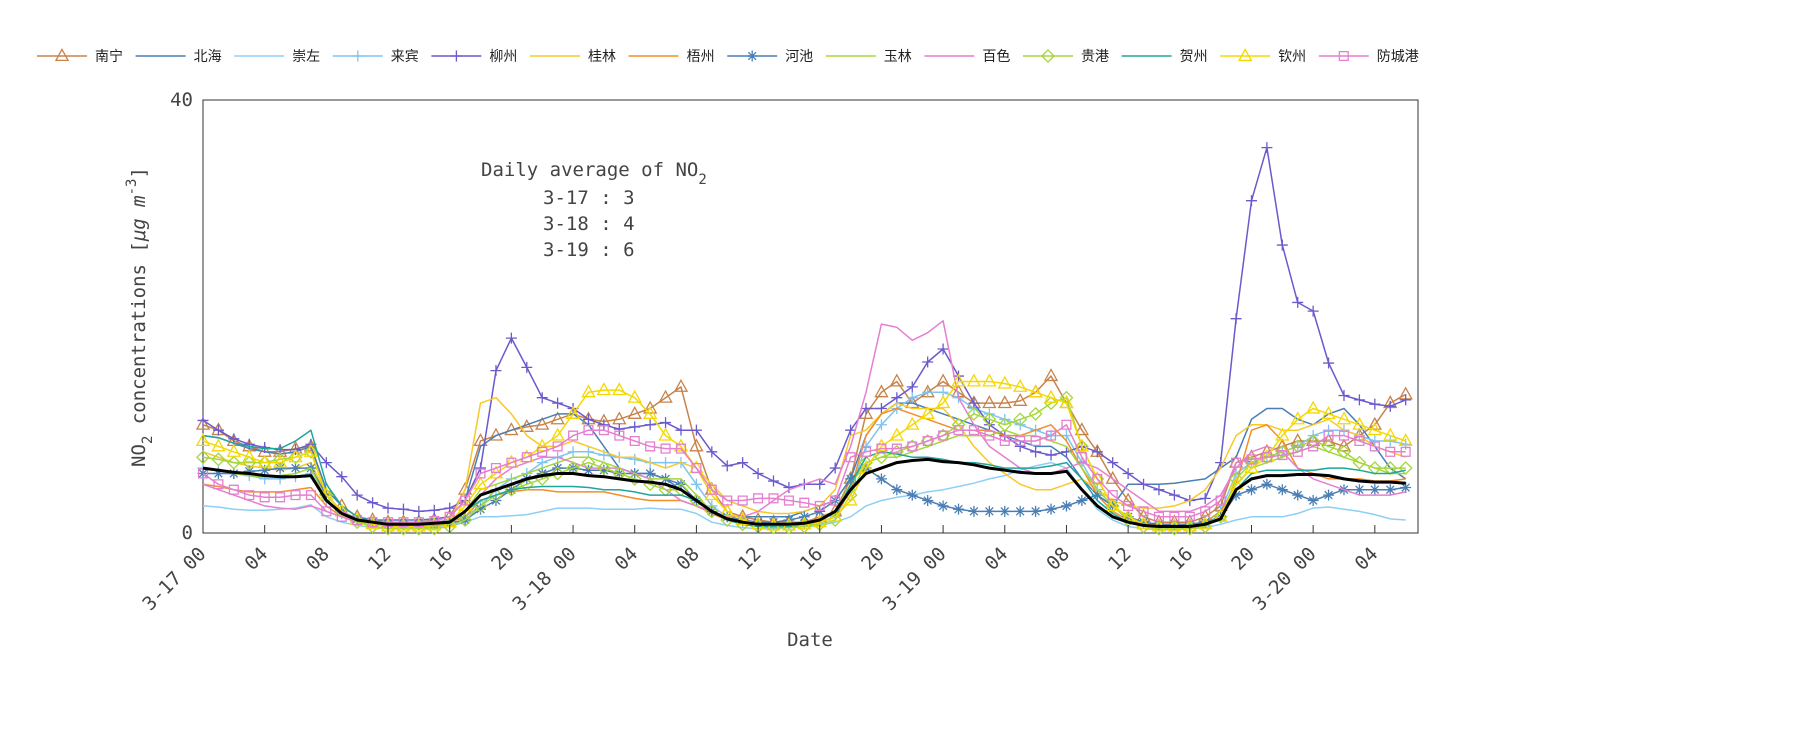 Image resolution: width=1800 pixels, height=754 pixels. Describe the element at coordinates (109, 56) in the screenshot. I see `legend-label: 南宁` at that location.